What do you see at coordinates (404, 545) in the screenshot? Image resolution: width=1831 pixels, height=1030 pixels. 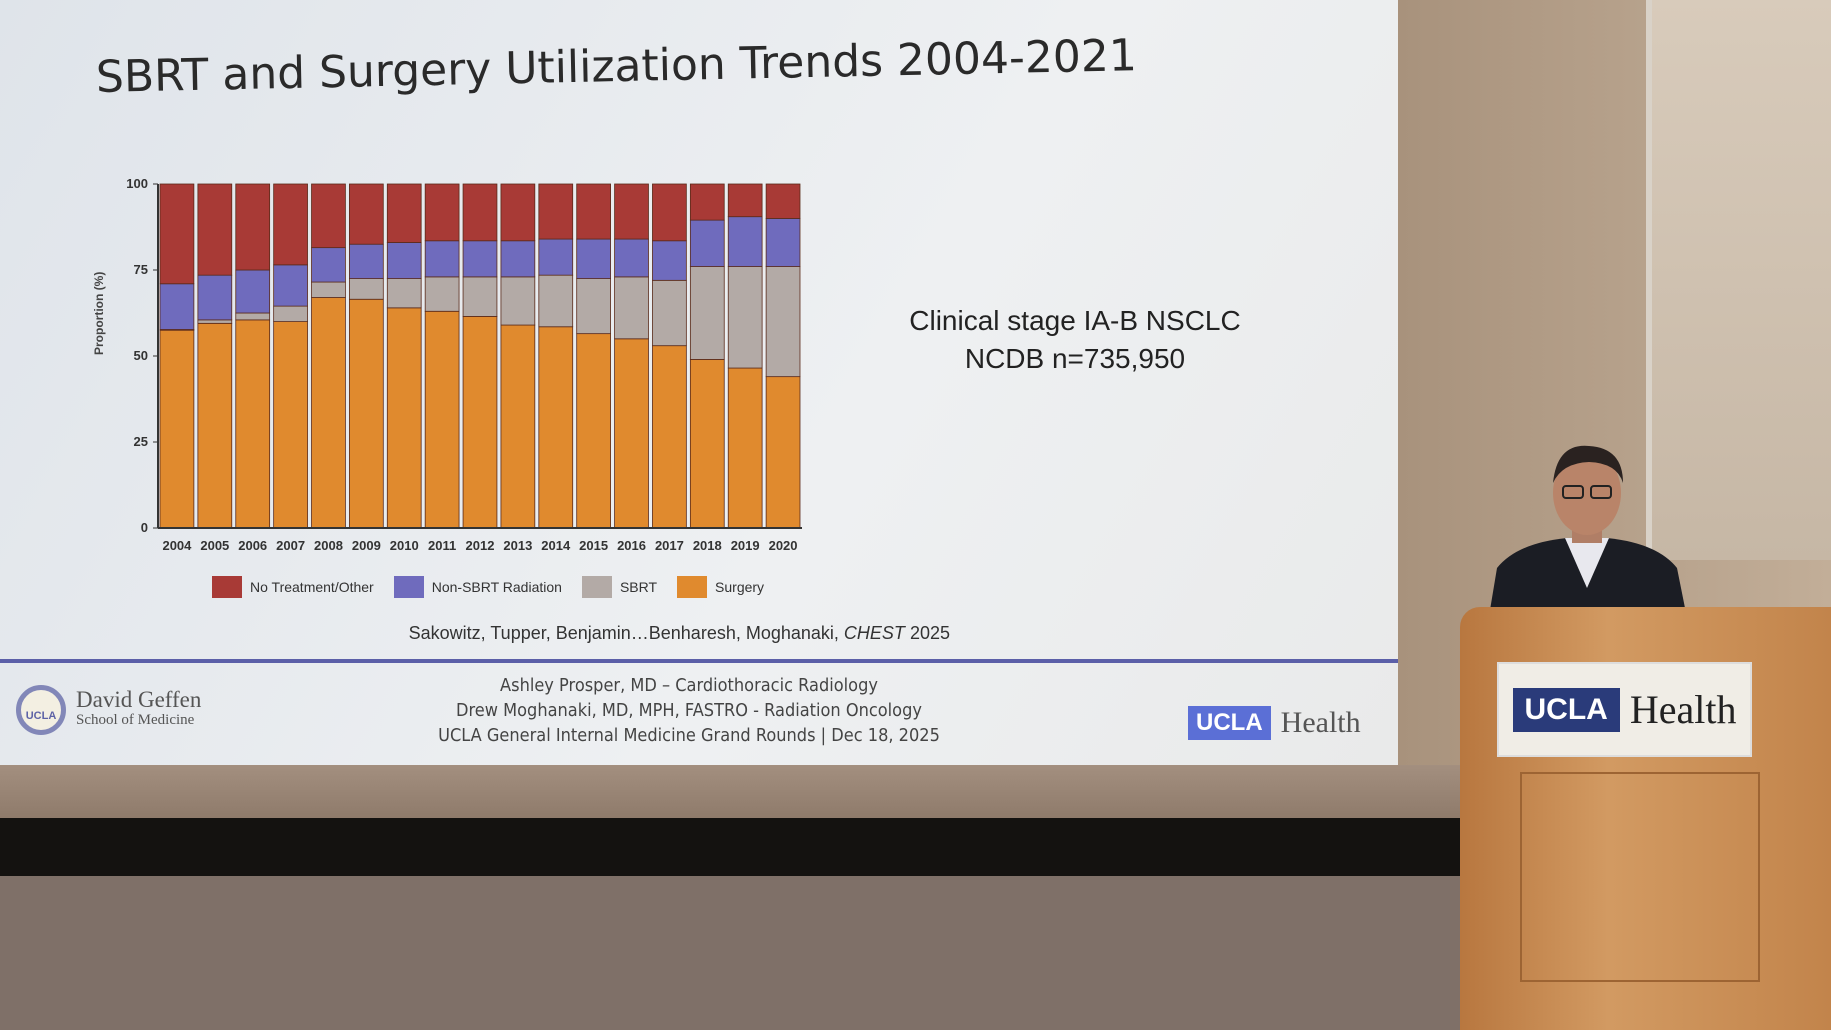 I see `x-tick-label: 2010` at bounding box center [404, 545].